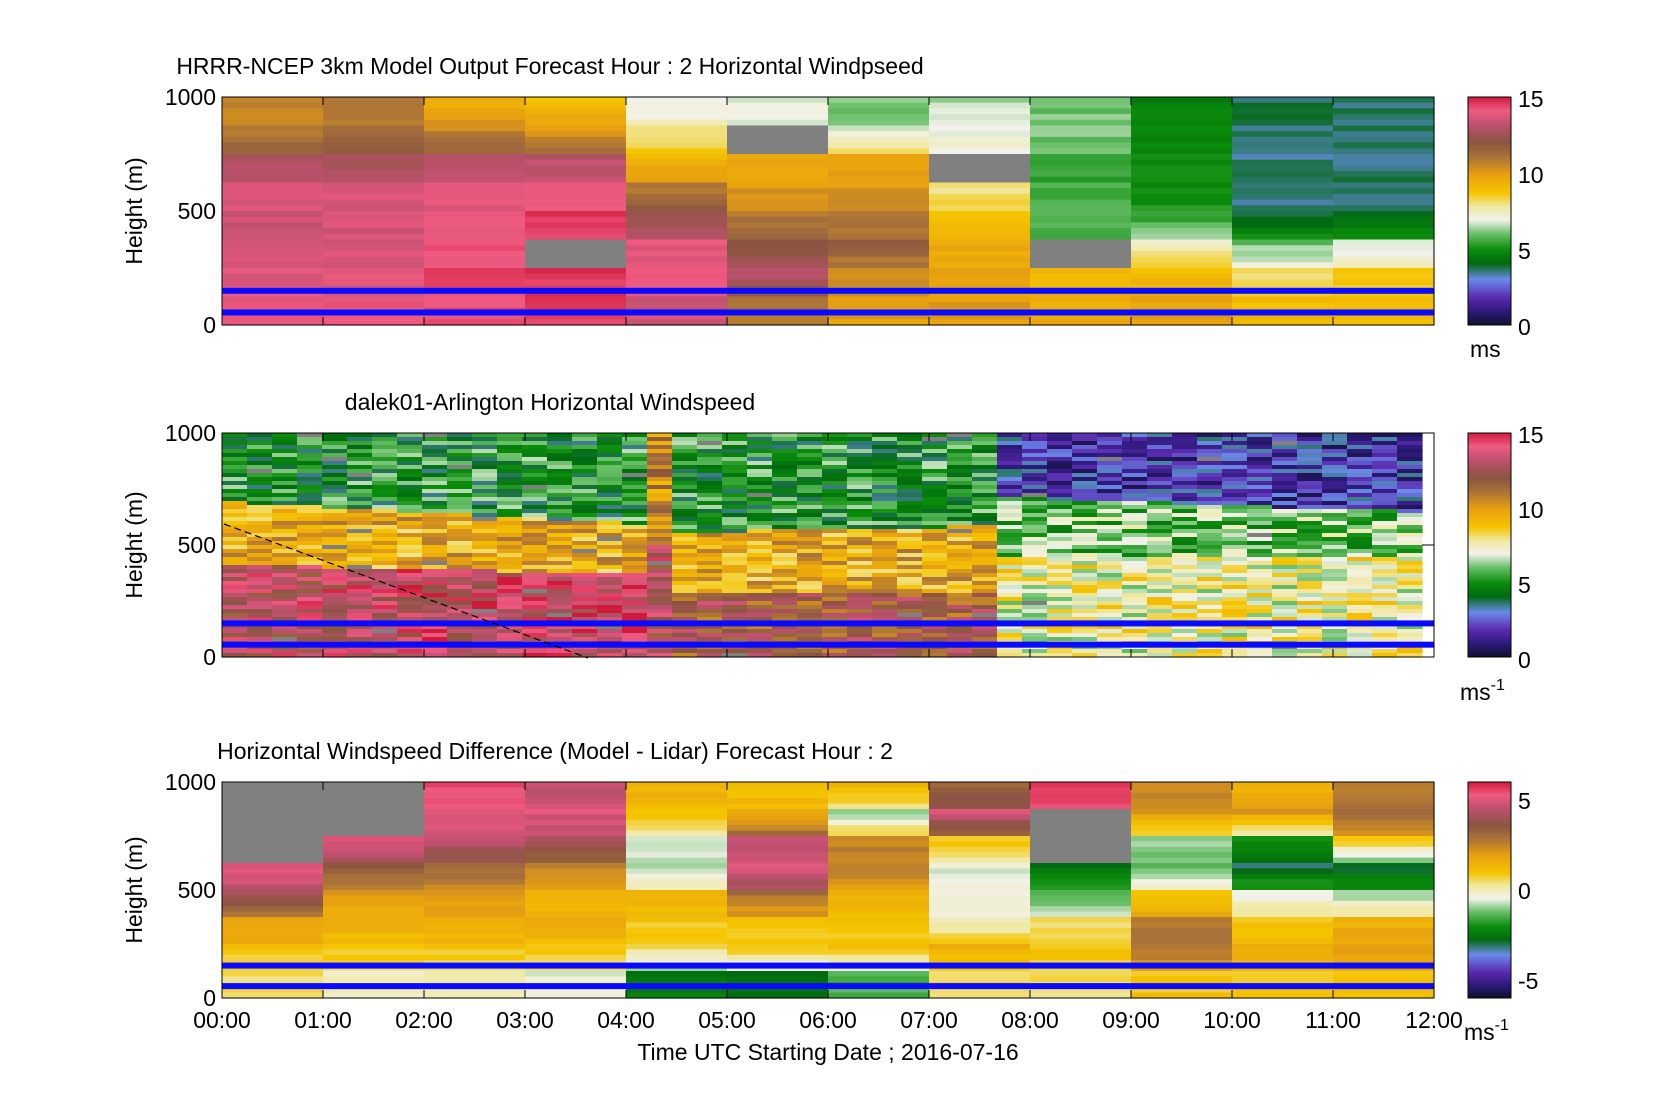 This screenshot has height=1102, width=1680. Describe the element at coordinates (406, 591) in the screenshot. I see `panel-lidar-dashed-line` at that location.